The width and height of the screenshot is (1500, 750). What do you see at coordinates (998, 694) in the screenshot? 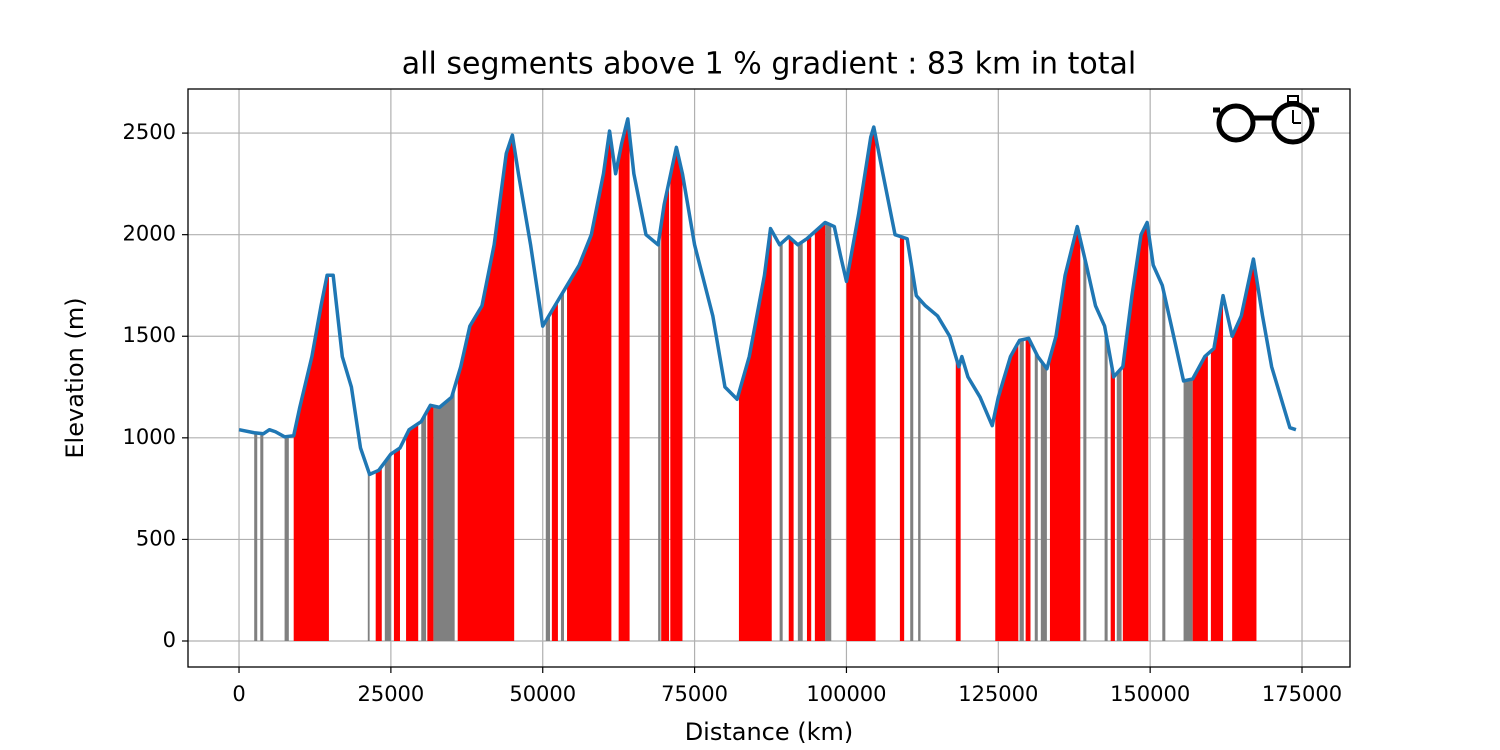
I see `x-tick-label: 125000` at bounding box center [998, 694].